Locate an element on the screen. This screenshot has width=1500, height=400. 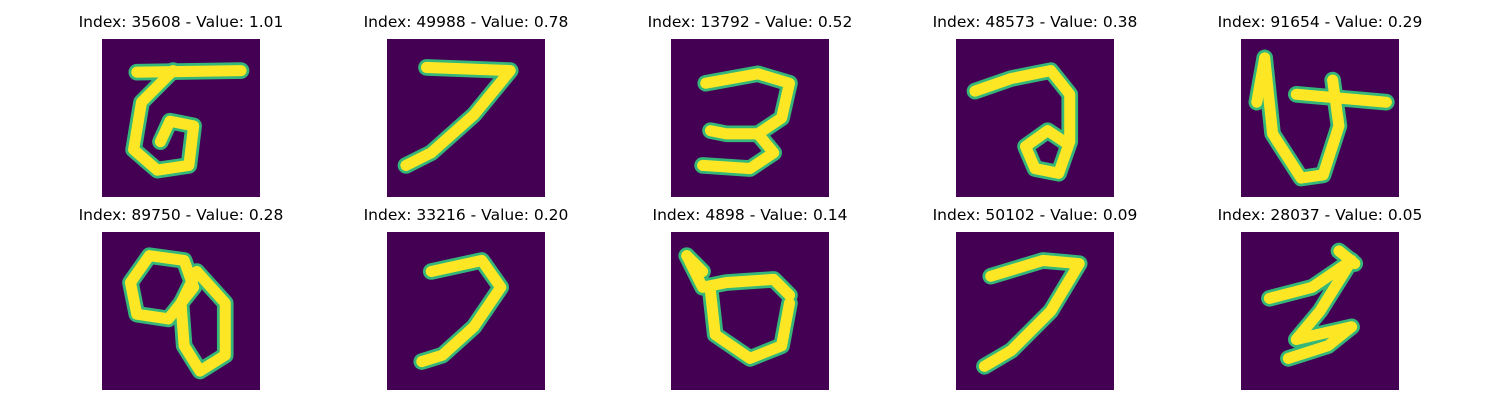
image-panel: Index: 91654 - Value: 0.29 is located at coordinates (1320, 106).